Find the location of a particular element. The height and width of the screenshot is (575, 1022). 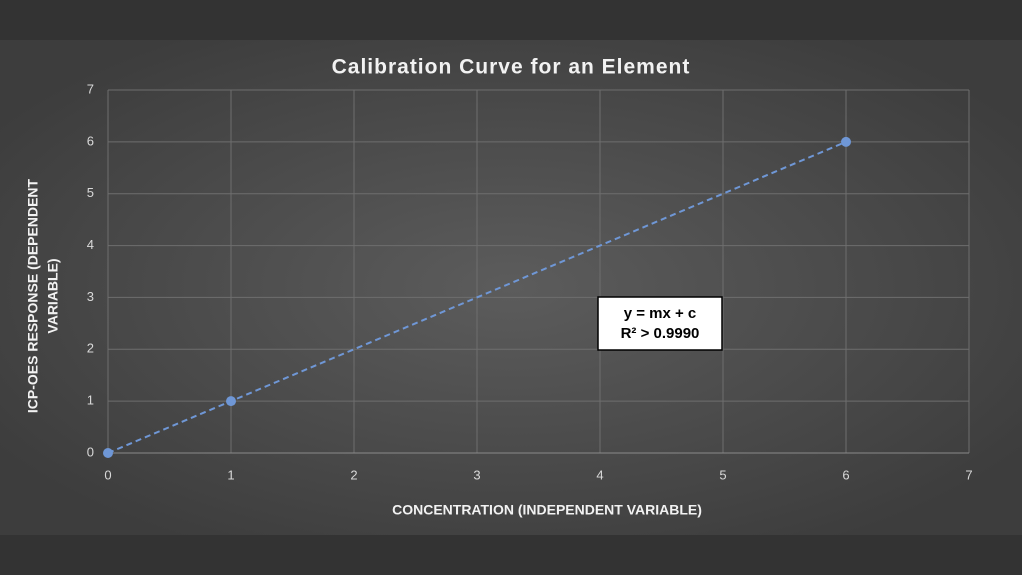

x-tick-label: 7 is located at coordinates (968, 474).